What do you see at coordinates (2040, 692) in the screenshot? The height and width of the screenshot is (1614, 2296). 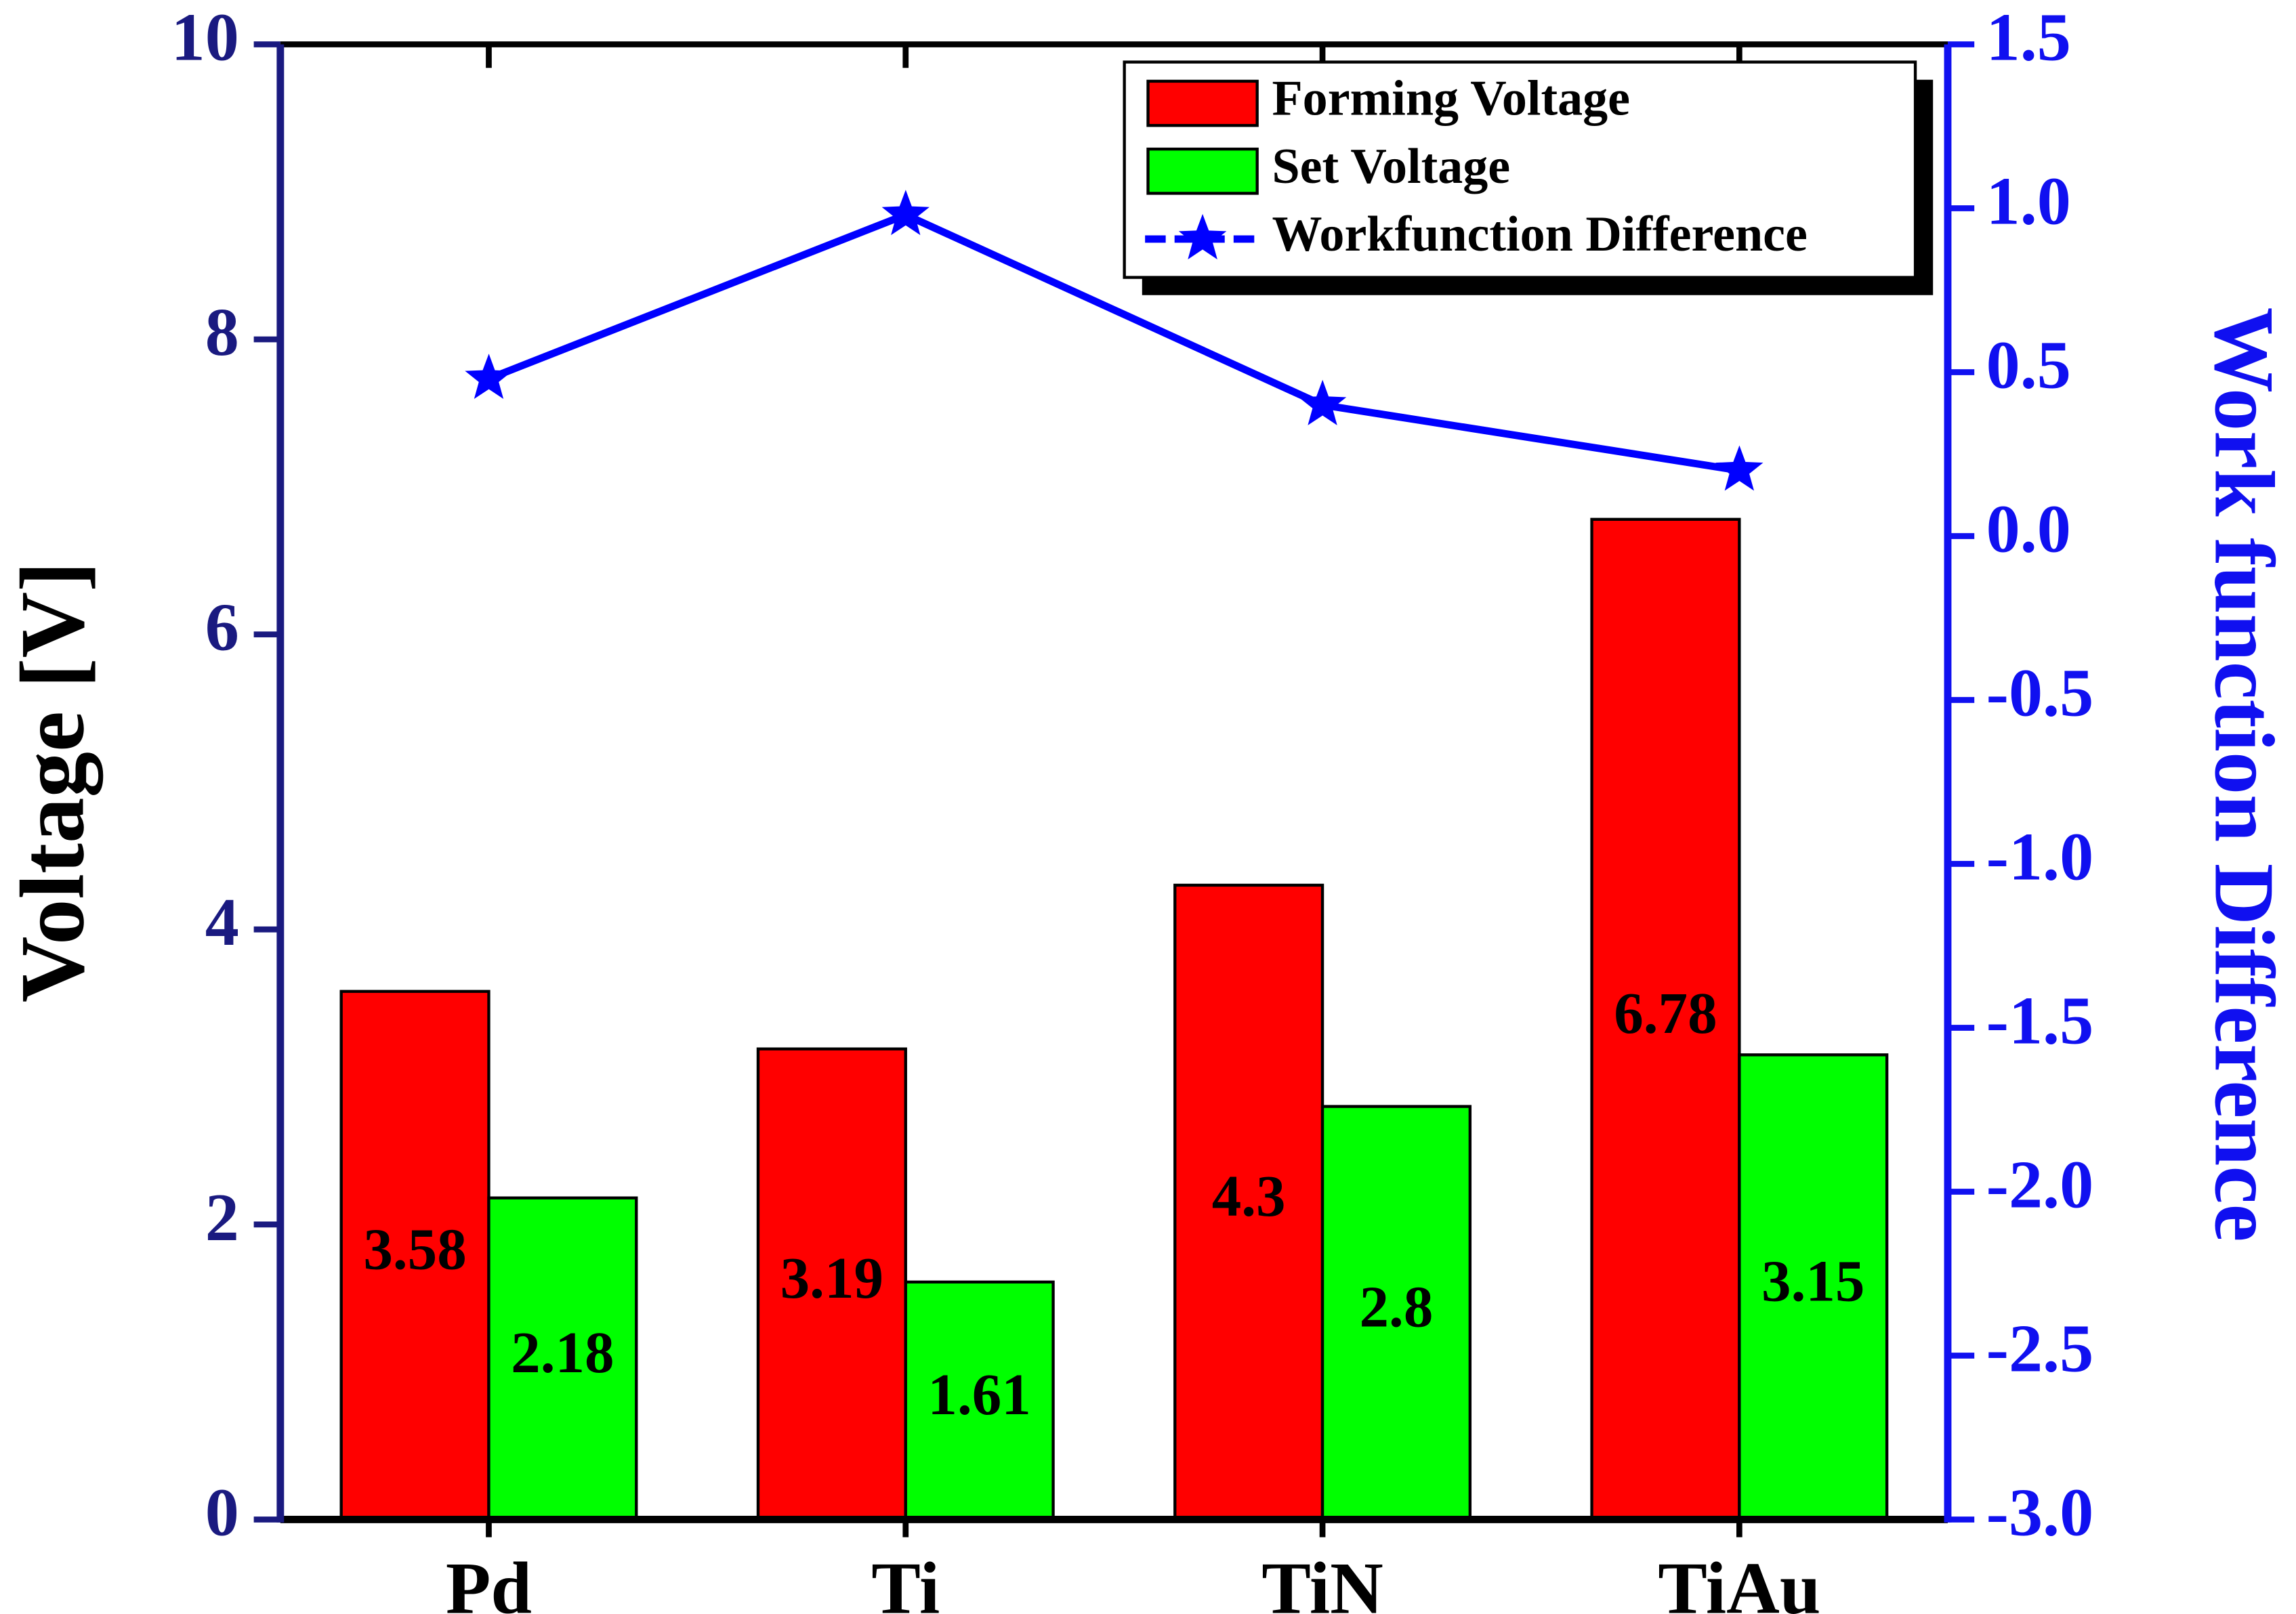 I see `y2-tick-label: -0.5` at bounding box center [2040, 692].